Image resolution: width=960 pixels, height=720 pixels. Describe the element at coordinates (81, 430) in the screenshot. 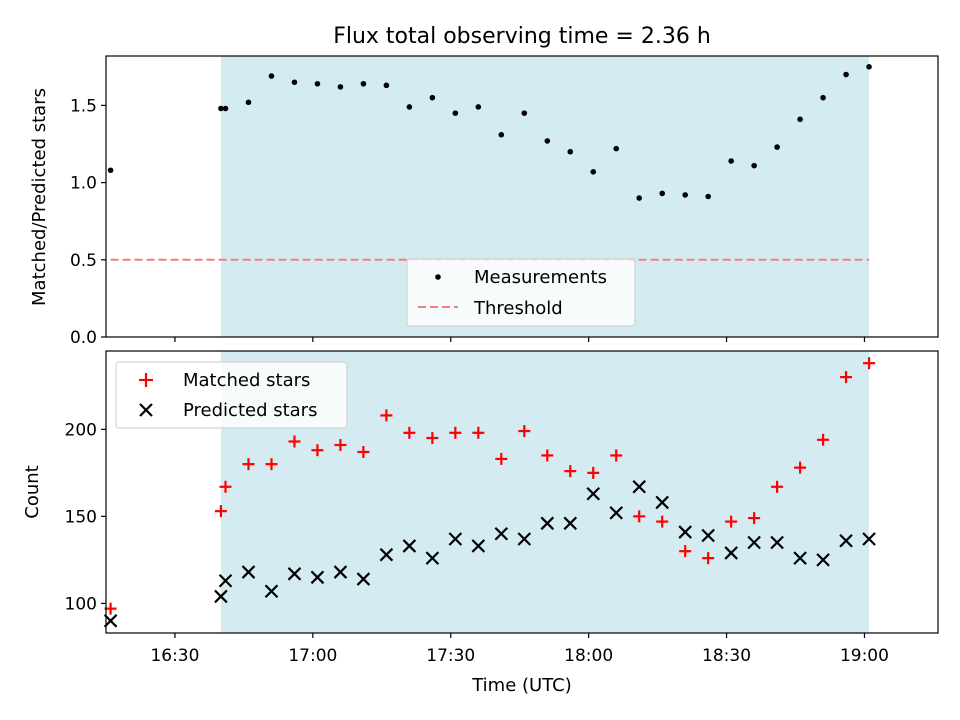

I see `y-tick-label: 200` at that location.